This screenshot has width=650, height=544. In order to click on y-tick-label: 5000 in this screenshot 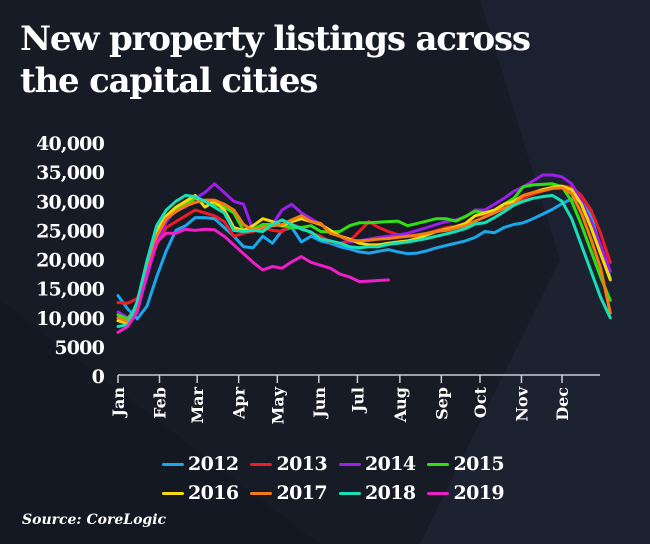, I will do `click(79, 348)`.